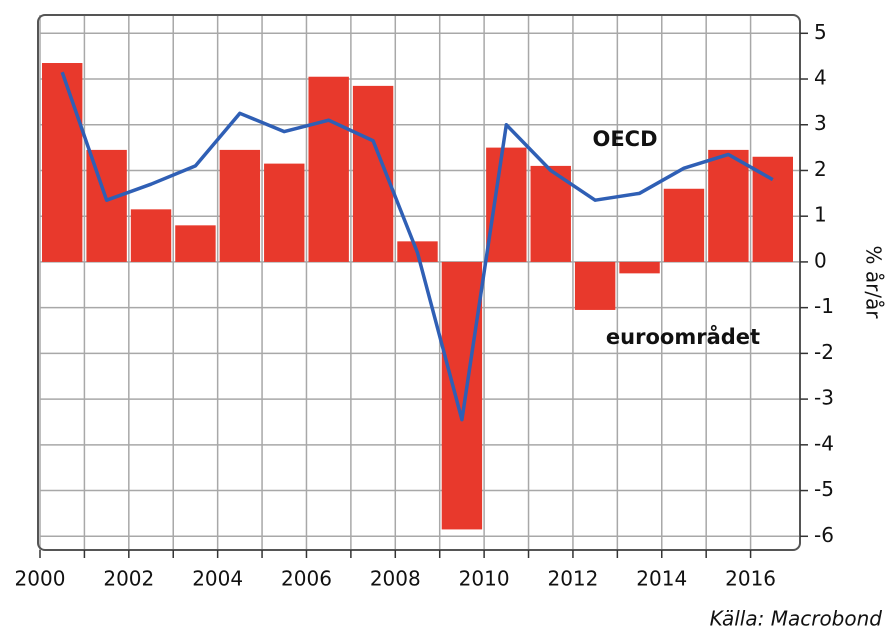  I want to click on y-tick-label: -2, so click(824, 352).